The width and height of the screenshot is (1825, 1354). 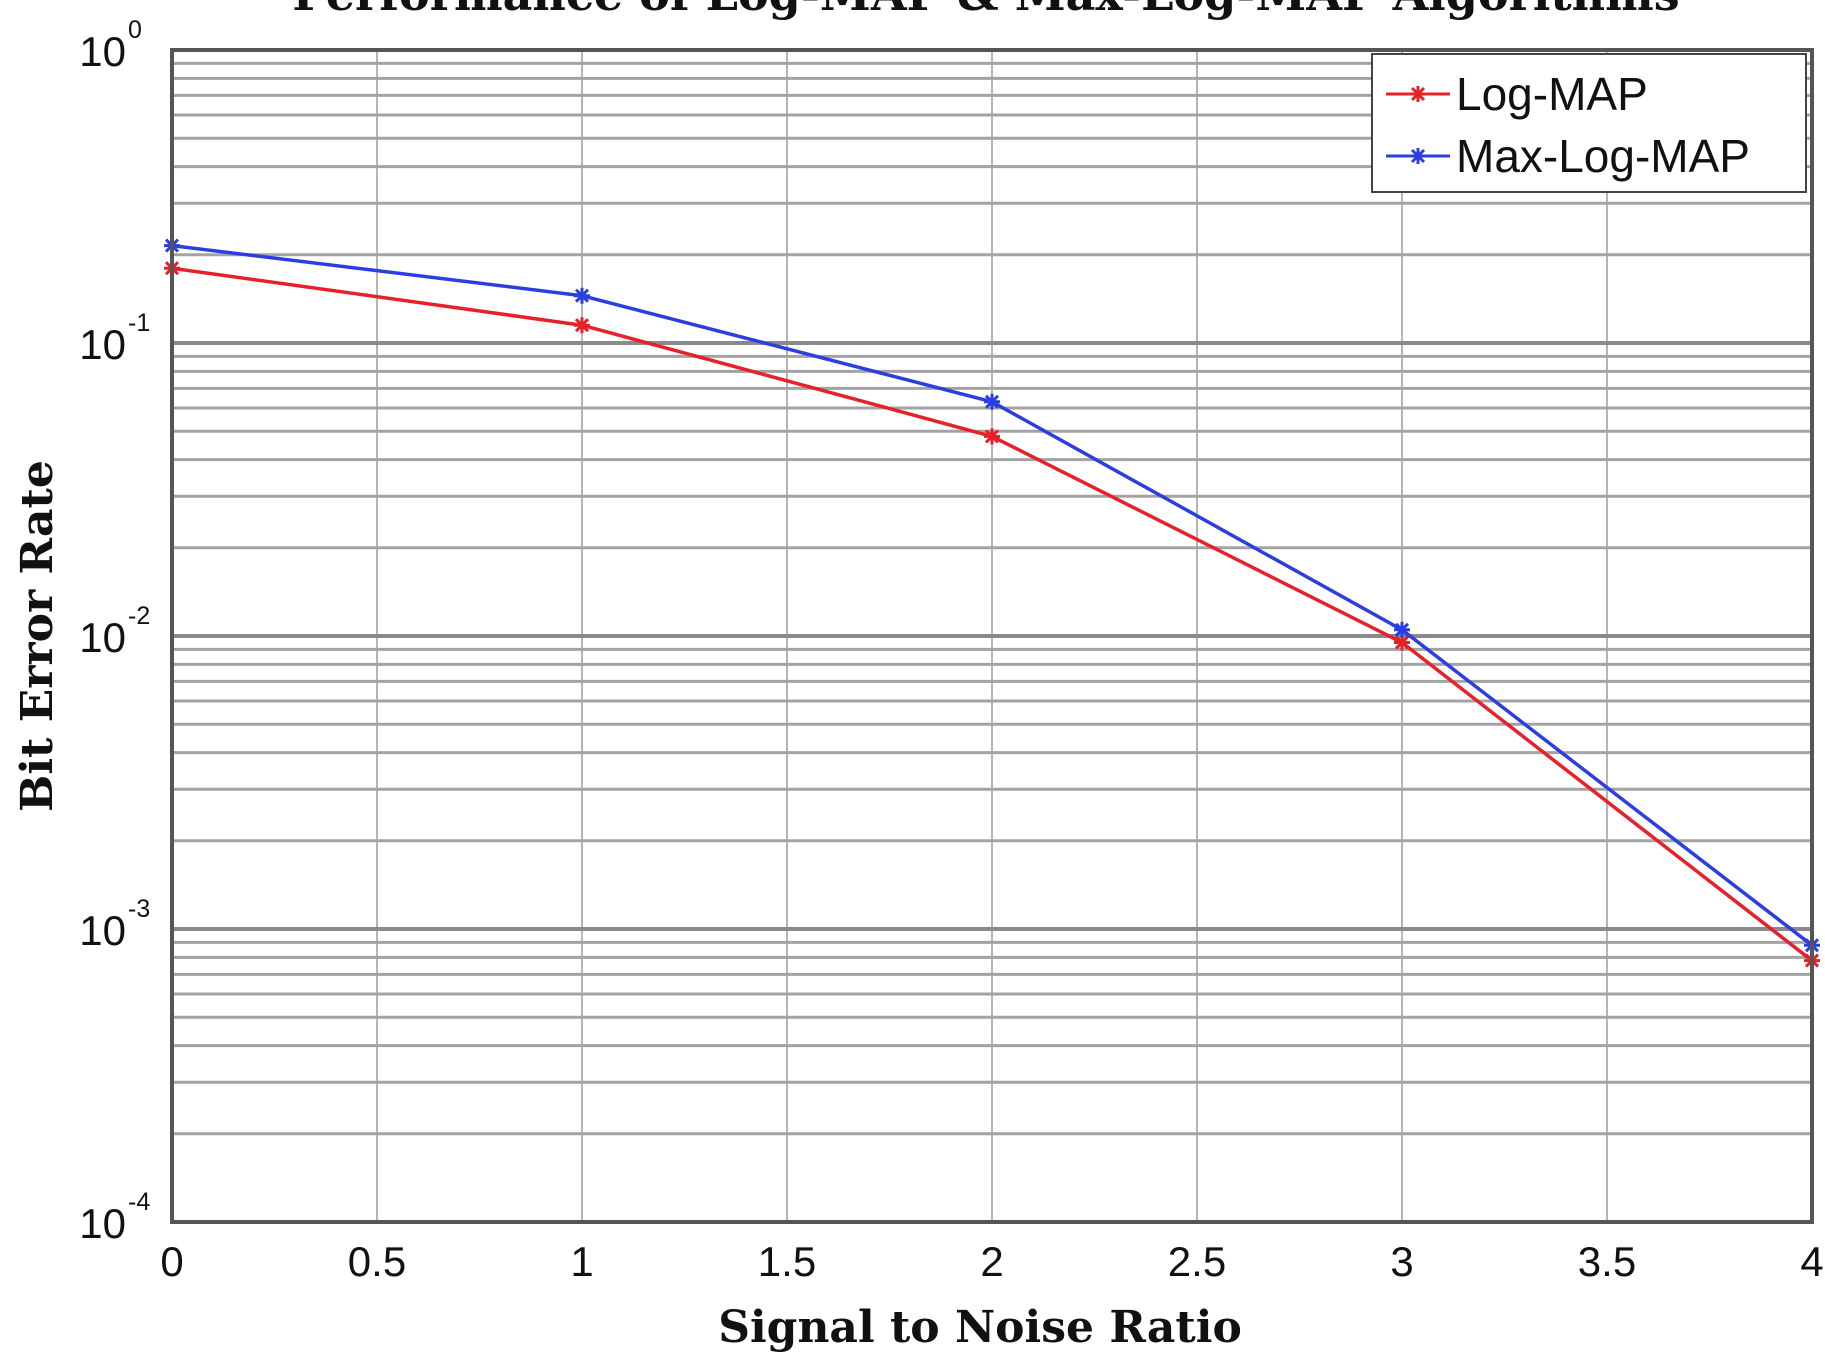 I want to click on y-axis-label: Bit Error Rate, so click(x=37, y=636).